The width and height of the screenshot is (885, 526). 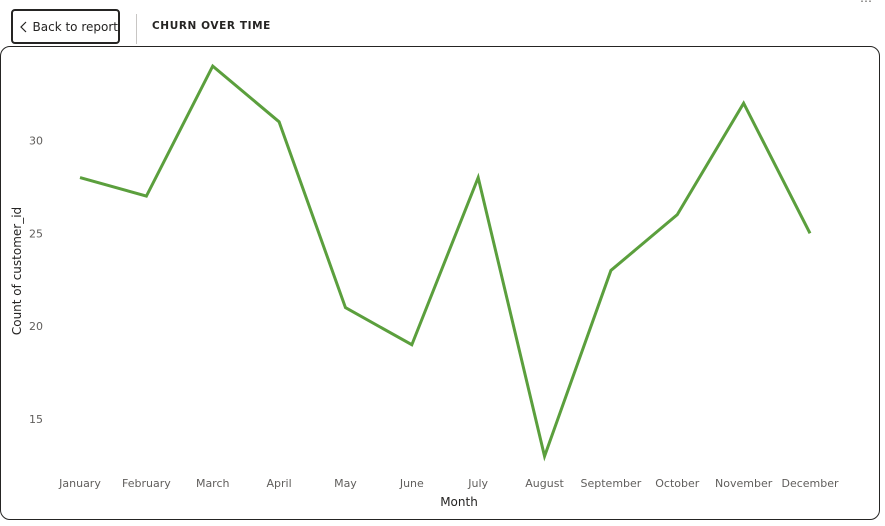 What do you see at coordinates (279, 483) in the screenshot?
I see `x-tick-label: April` at bounding box center [279, 483].